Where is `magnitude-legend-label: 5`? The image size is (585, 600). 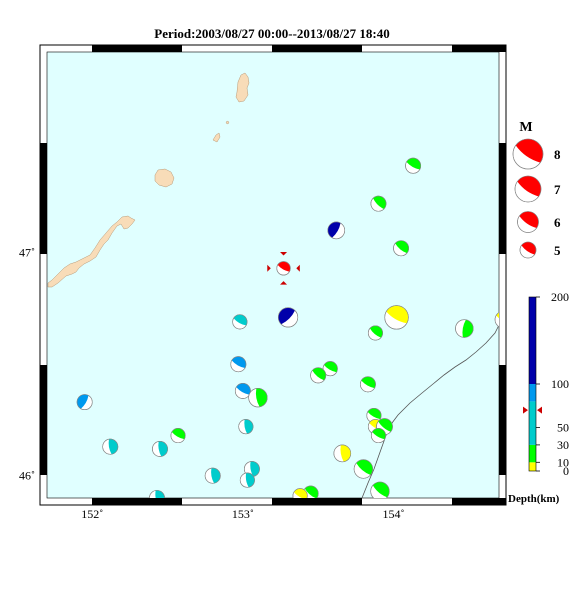 magnitude-legend-label: 5 is located at coordinates (557, 250).